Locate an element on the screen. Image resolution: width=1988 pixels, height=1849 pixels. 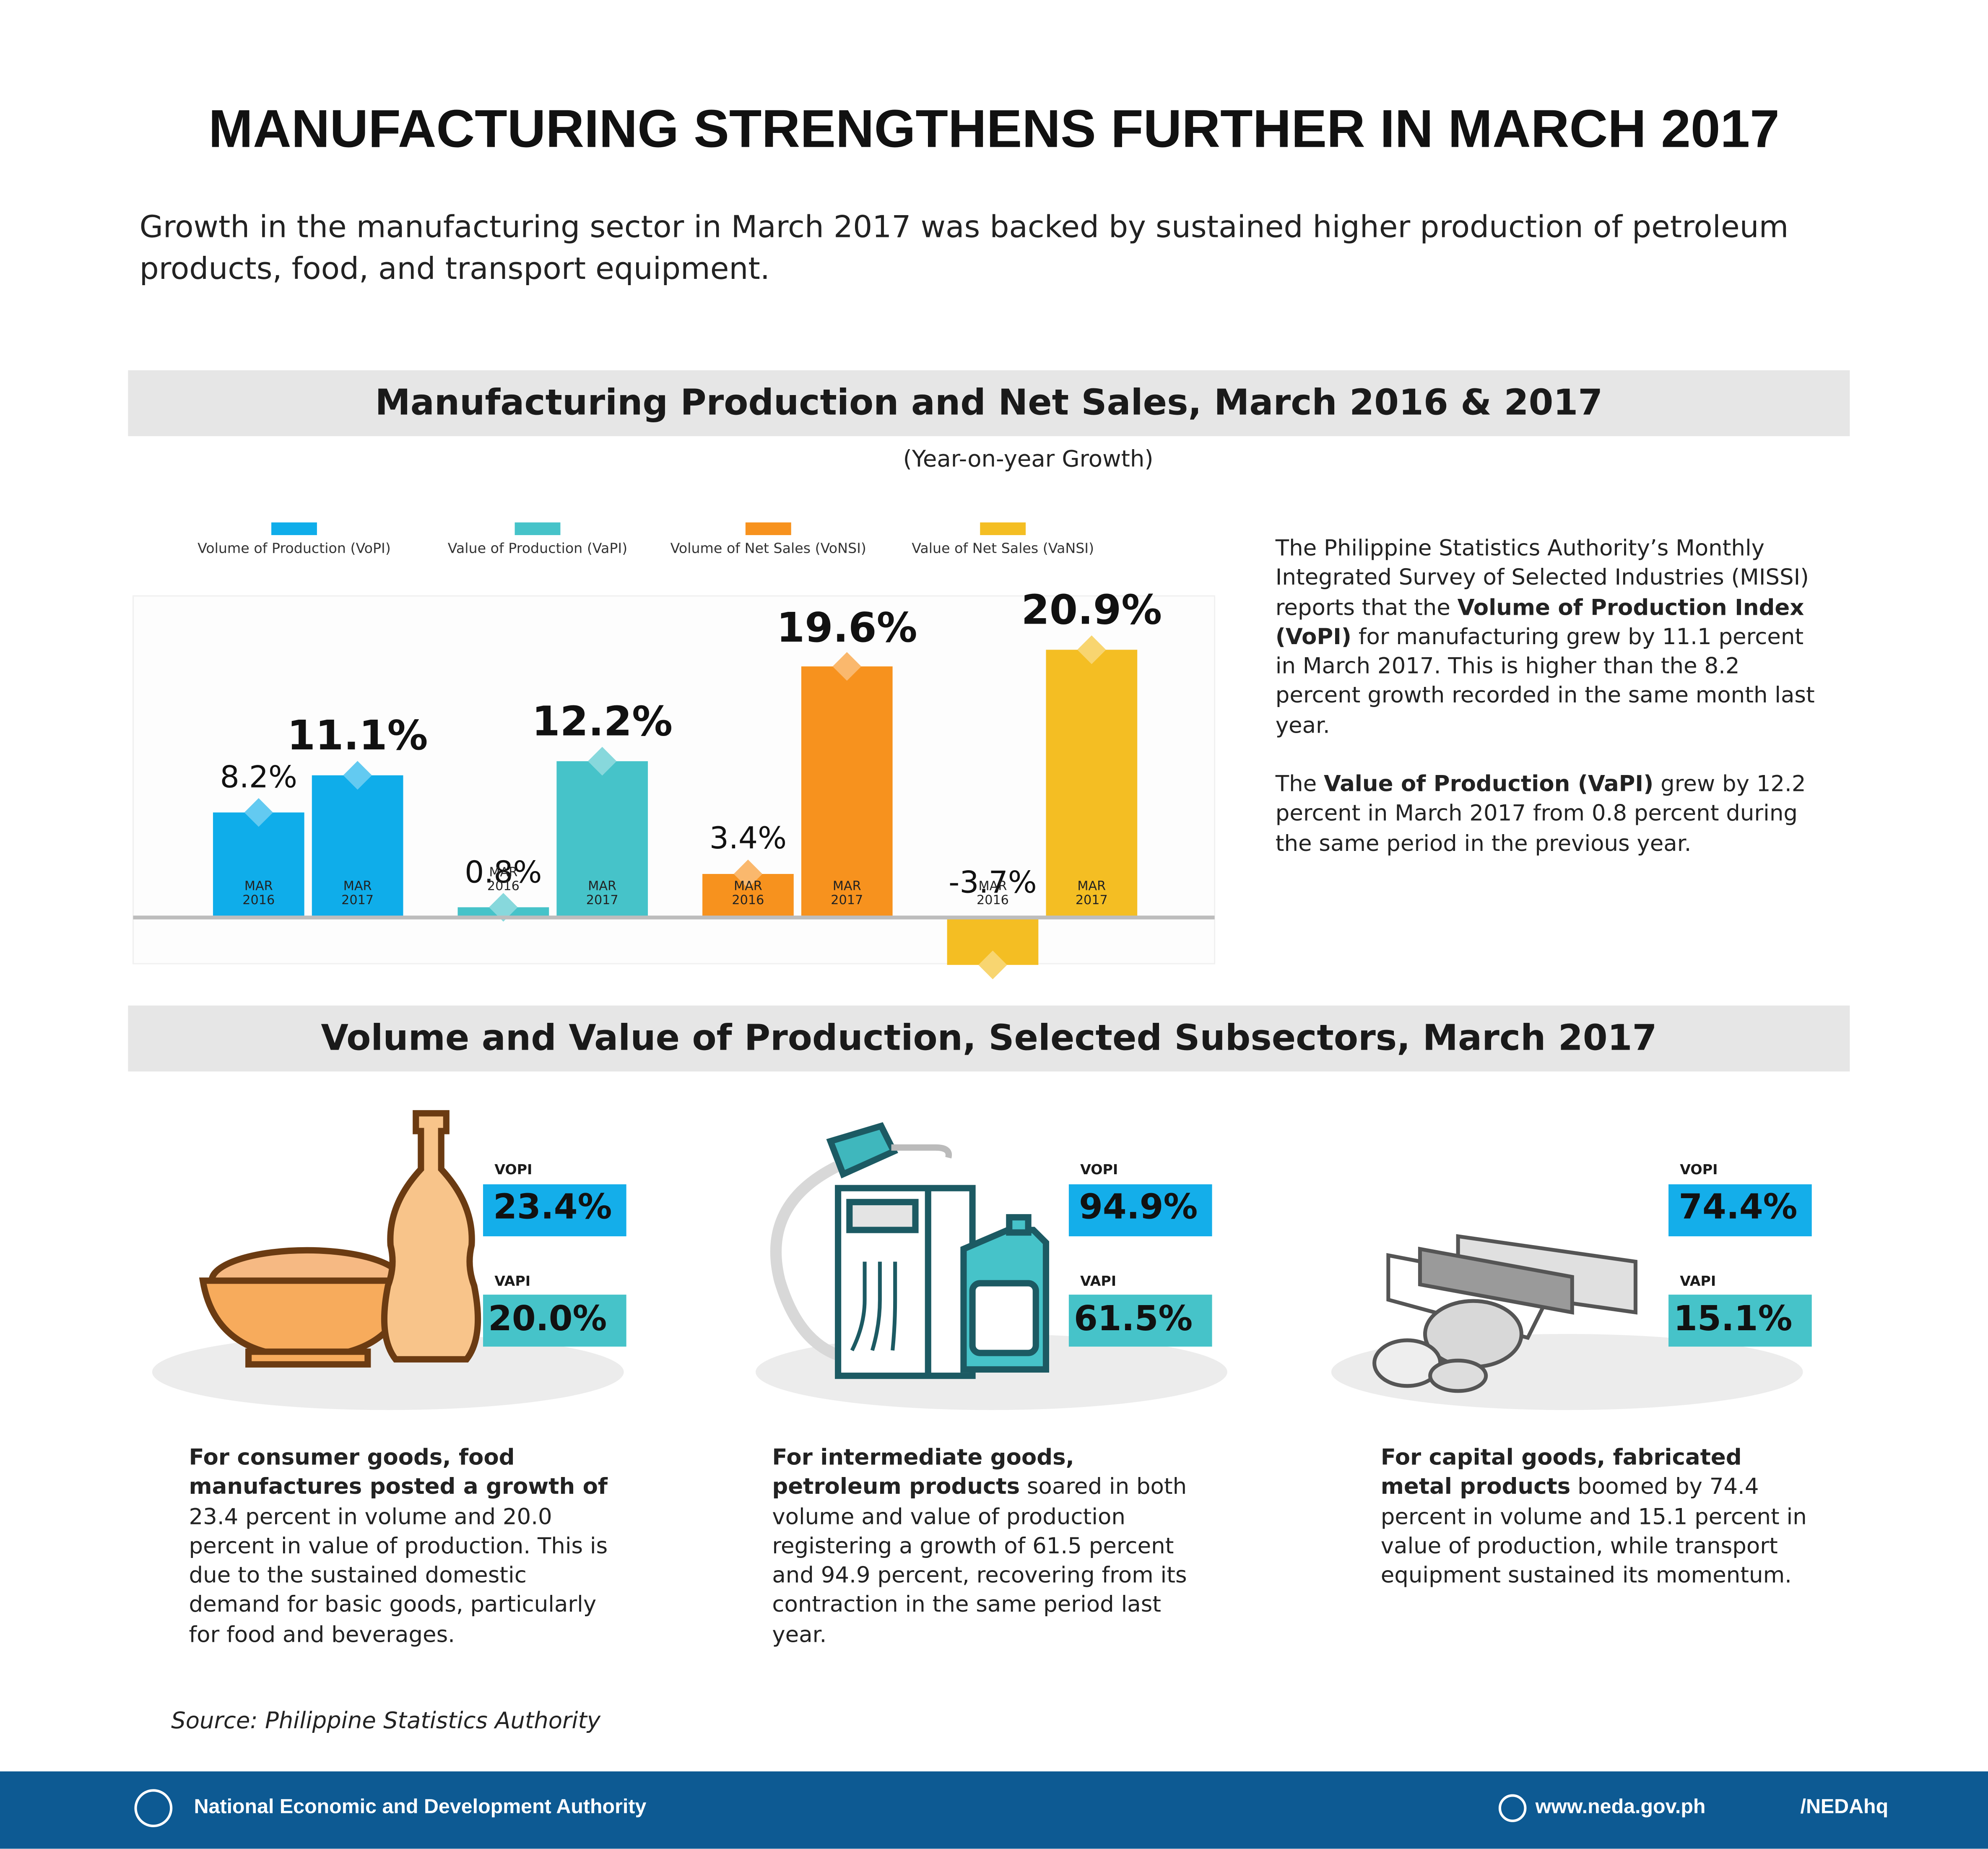
footer-social: /NEDAhq is located at coordinates (1844, 1807).